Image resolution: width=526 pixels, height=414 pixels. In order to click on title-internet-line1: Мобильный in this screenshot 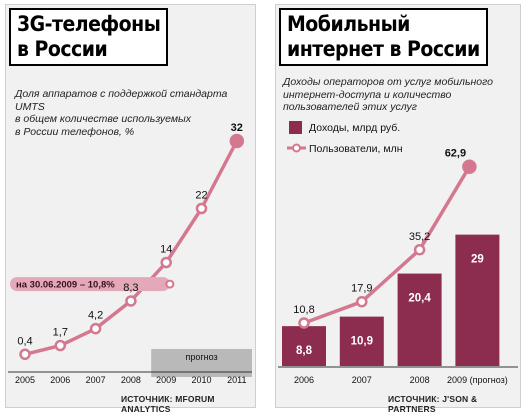, I will do `click(348, 24)`.